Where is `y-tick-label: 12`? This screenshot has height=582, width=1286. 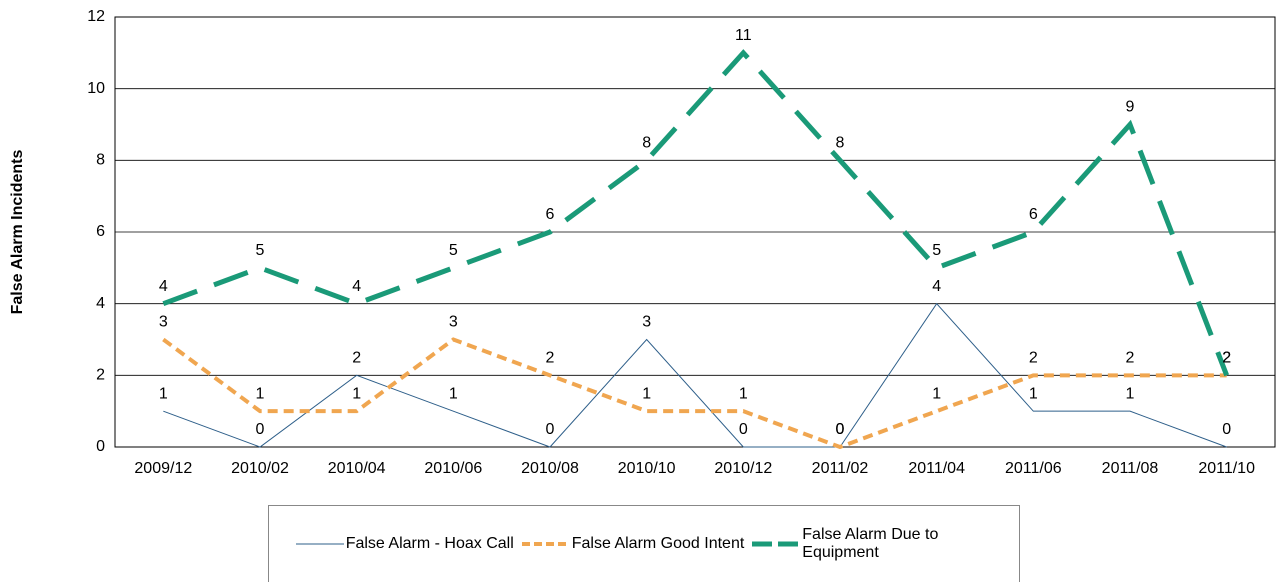
y-tick-label: 12 is located at coordinates (96, 16).